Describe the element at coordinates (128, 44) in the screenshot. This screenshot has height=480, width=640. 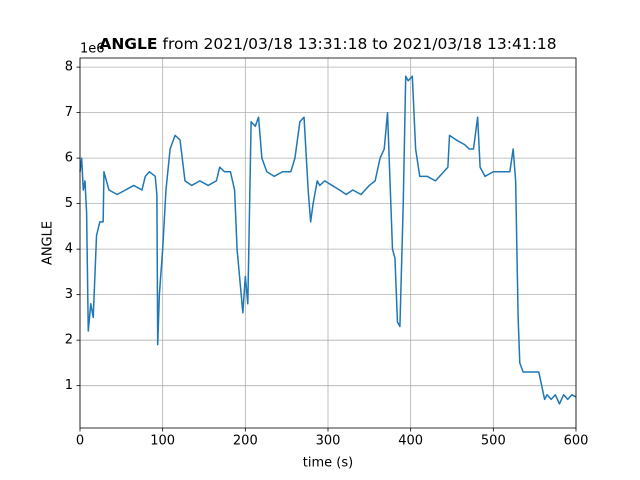
I see `title-name: ANGLE` at that location.